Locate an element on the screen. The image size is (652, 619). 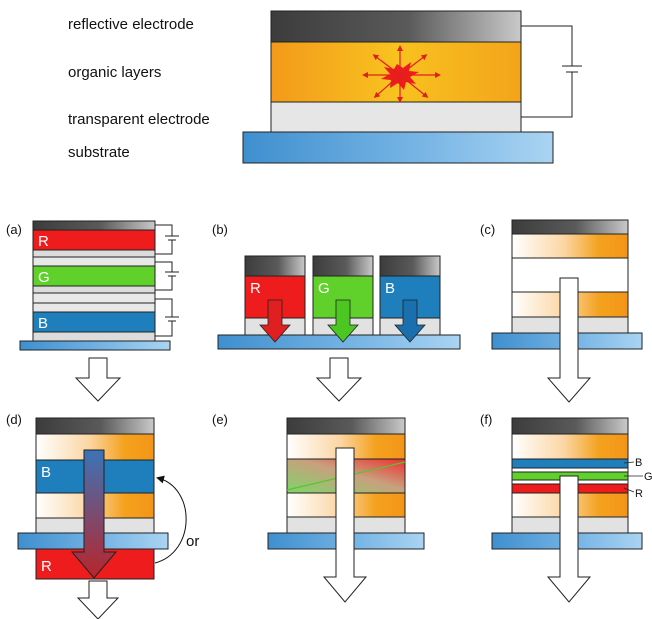
transition-arrow-b-icon is located at coordinates (339, 379).